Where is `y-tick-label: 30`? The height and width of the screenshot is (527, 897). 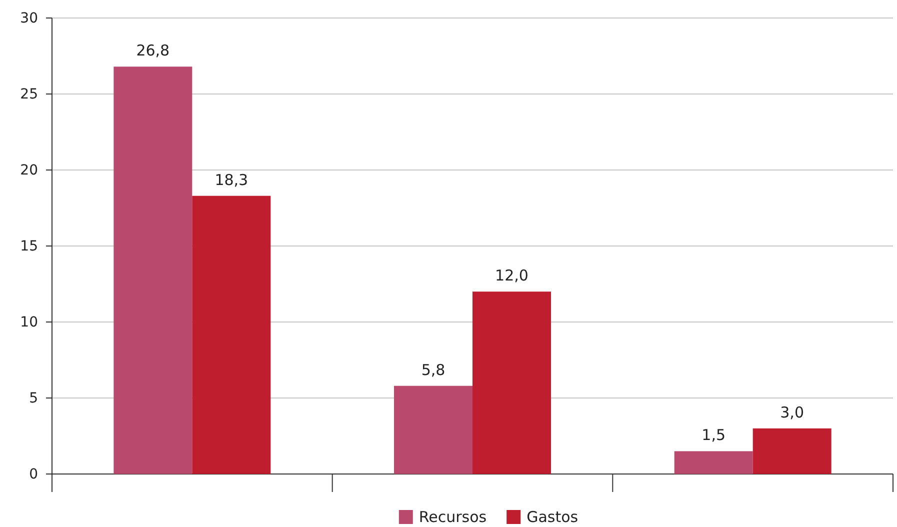 y-tick-label: 30 is located at coordinates (29, 18).